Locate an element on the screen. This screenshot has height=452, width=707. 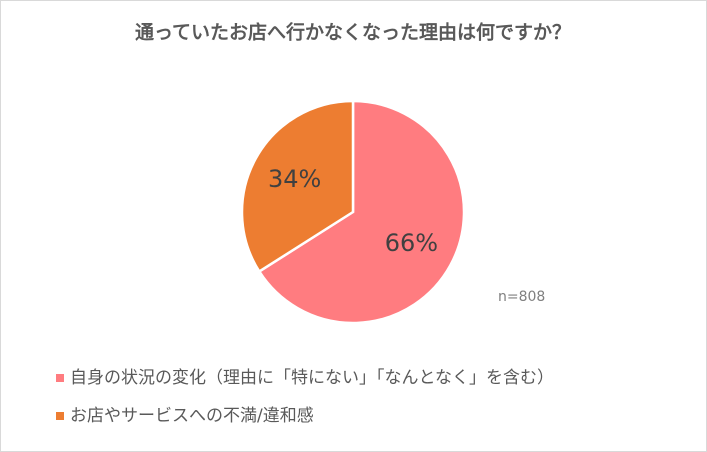
annotation: n=808 is located at coordinates (521, 297).